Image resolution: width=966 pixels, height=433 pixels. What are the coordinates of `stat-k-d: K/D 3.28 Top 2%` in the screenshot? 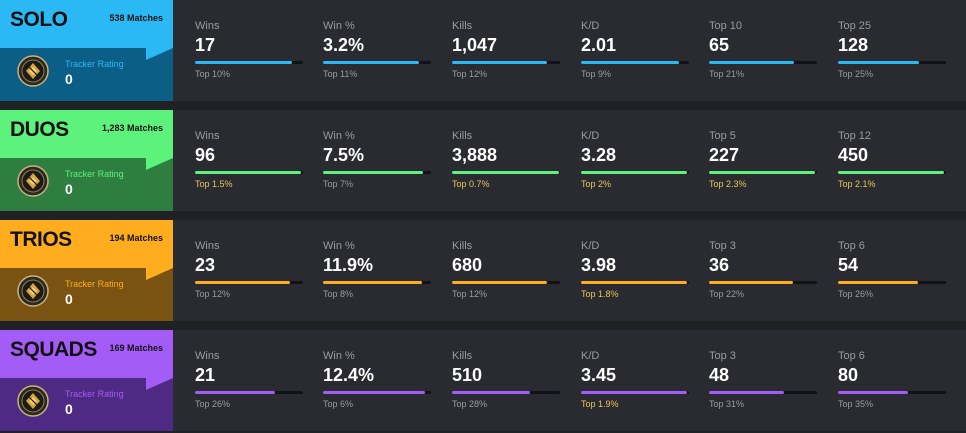 It's located at (636, 160).